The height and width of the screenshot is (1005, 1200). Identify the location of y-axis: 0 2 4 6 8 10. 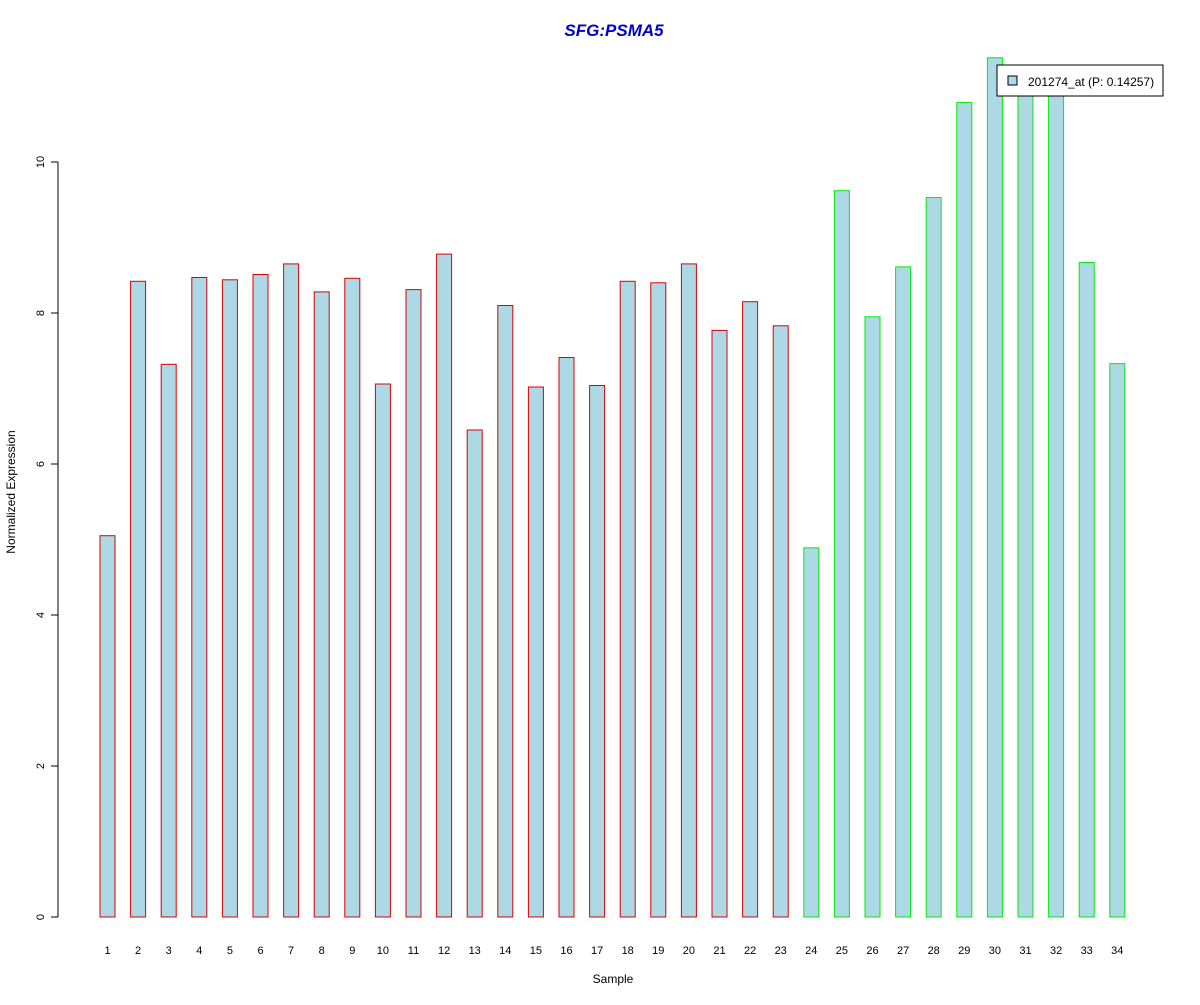
(47, 538).